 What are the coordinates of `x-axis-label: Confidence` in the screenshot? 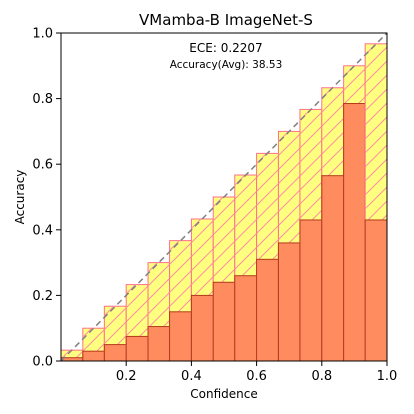 It's located at (223, 394).